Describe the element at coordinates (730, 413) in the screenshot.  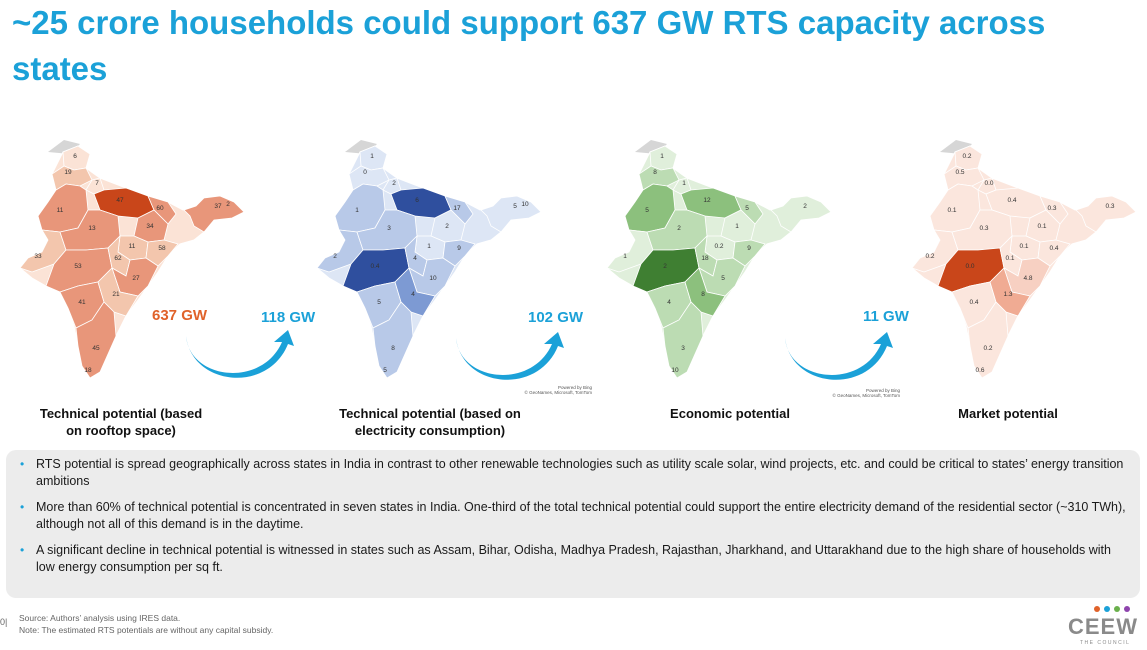
I see `map-label-economic: Economic potential` at that location.